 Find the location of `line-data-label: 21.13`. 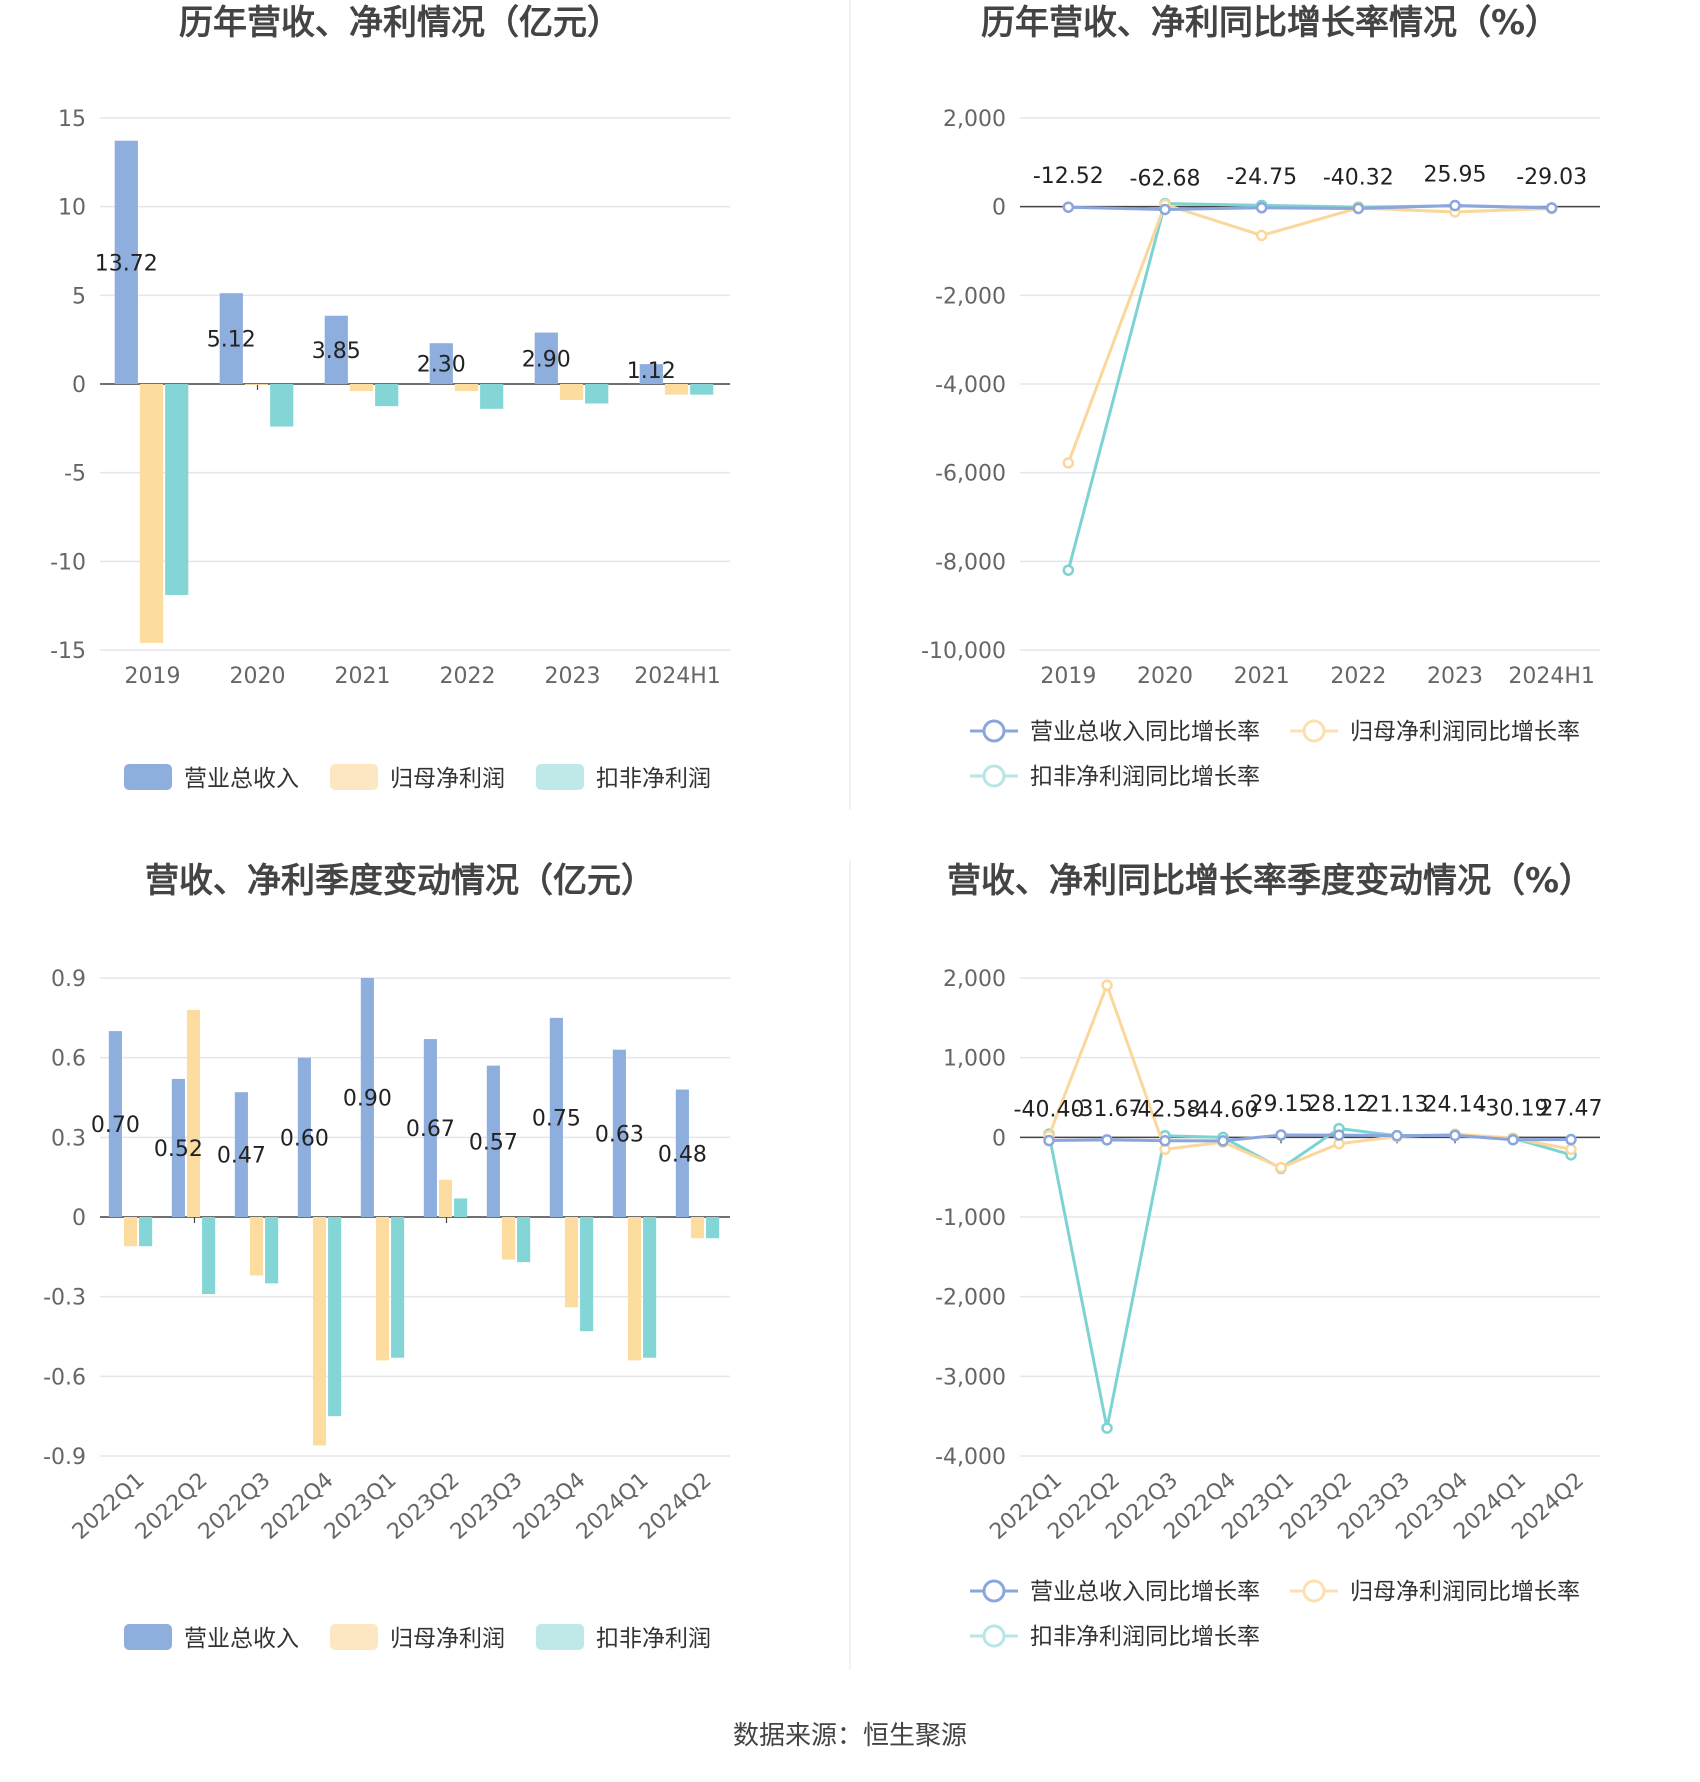

line-data-label: 21.13 is located at coordinates (1397, 1105).